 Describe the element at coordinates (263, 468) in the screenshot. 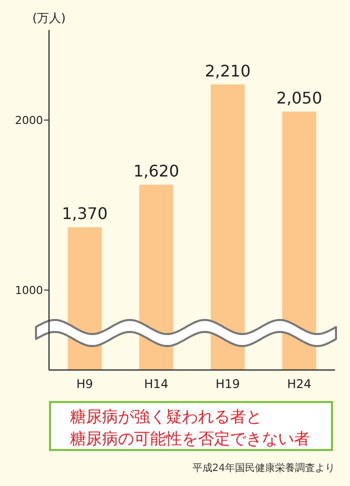

I see `text: 平成24年国民健康栄養調査より` at that location.